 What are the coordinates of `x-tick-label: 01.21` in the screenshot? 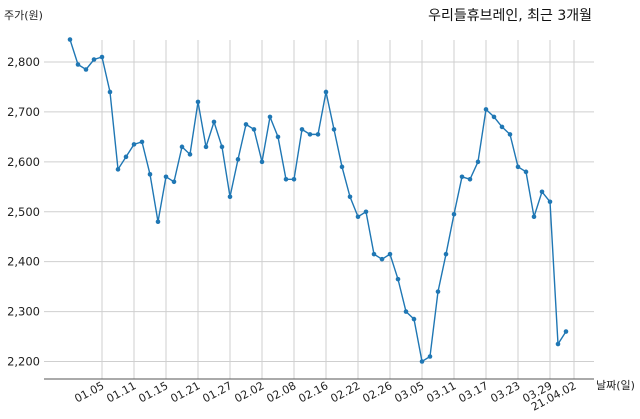 It's located at (185, 392).